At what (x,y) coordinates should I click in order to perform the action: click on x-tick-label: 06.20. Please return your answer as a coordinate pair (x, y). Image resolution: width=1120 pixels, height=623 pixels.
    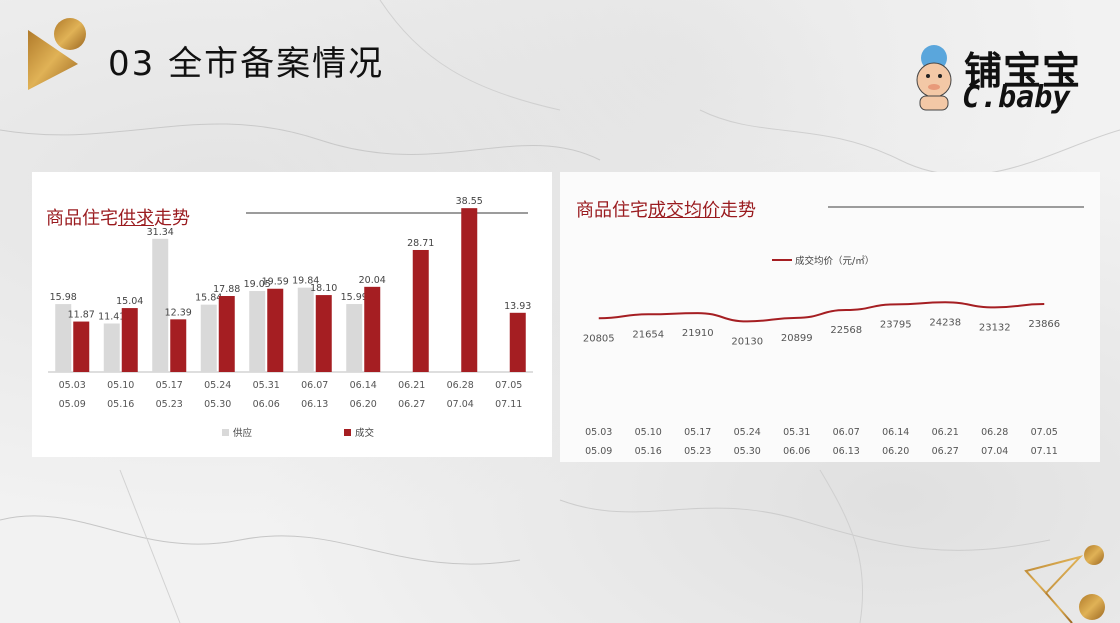
    Looking at the image, I should click on (895, 451).